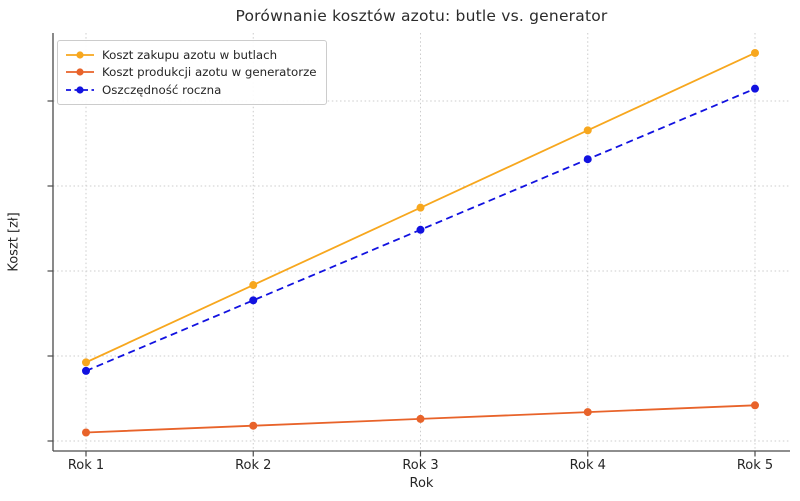  I want to click on legend-item: Koszt produkcji azotu w generatorze, so click(191, 73).